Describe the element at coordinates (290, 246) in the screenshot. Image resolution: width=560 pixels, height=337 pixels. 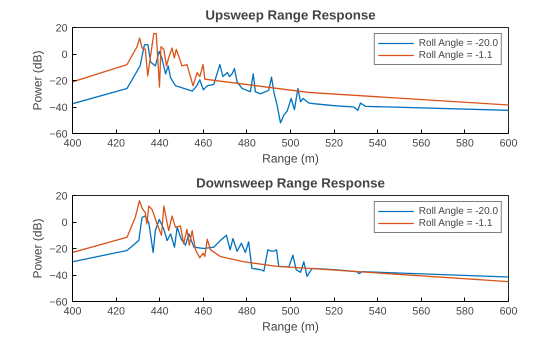
I see `line-series` at that location.